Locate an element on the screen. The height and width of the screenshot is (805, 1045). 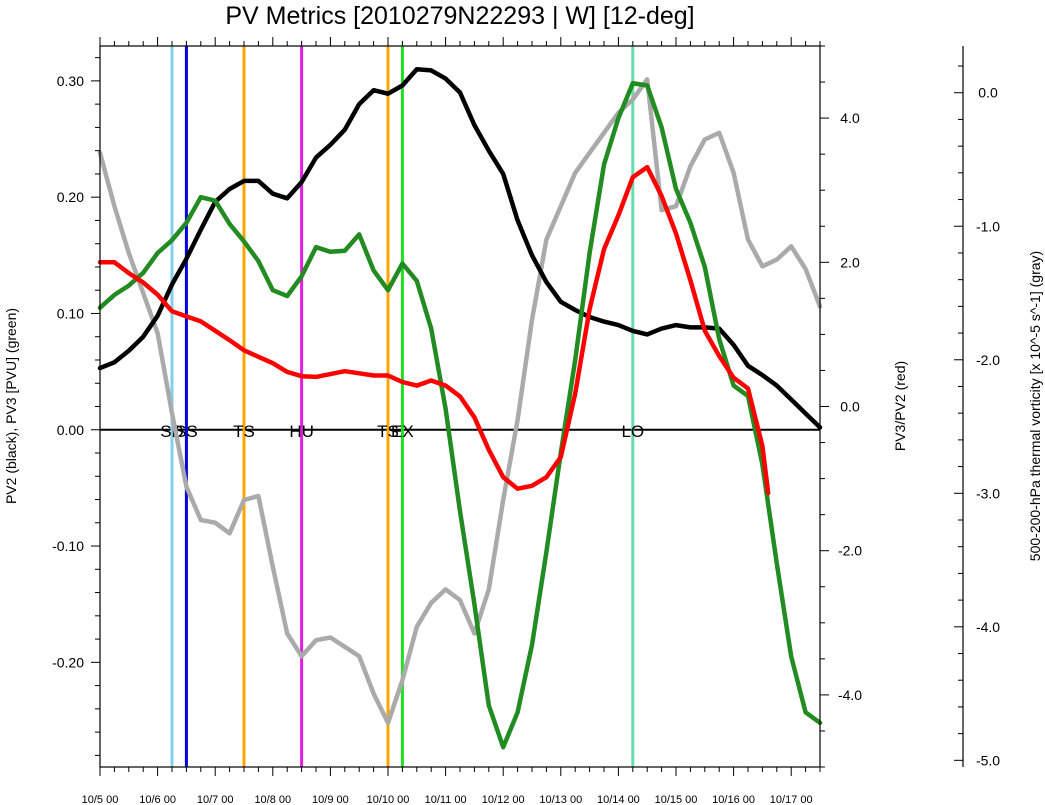
right-tick-label: -5.0 is located at coordinates (988, 760).